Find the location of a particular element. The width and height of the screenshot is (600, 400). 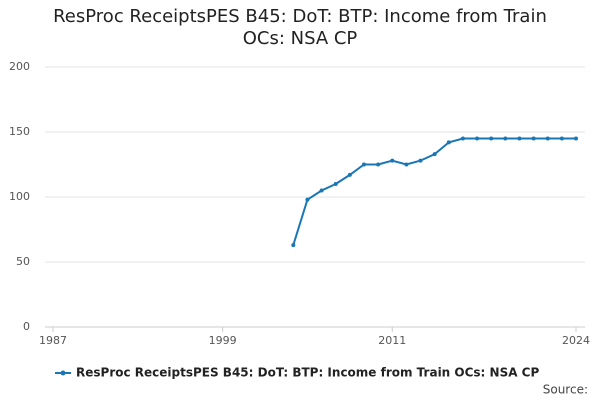

y-tick-label: 100 is located at coordinates (19, 196).